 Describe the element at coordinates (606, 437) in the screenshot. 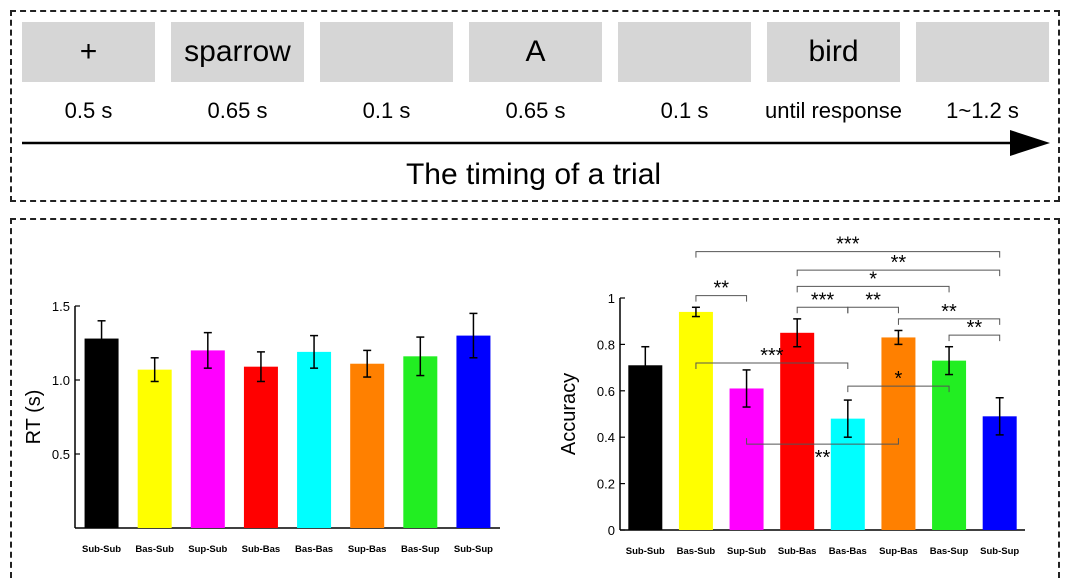

I see `y-tick-label: 0.4` at that location.